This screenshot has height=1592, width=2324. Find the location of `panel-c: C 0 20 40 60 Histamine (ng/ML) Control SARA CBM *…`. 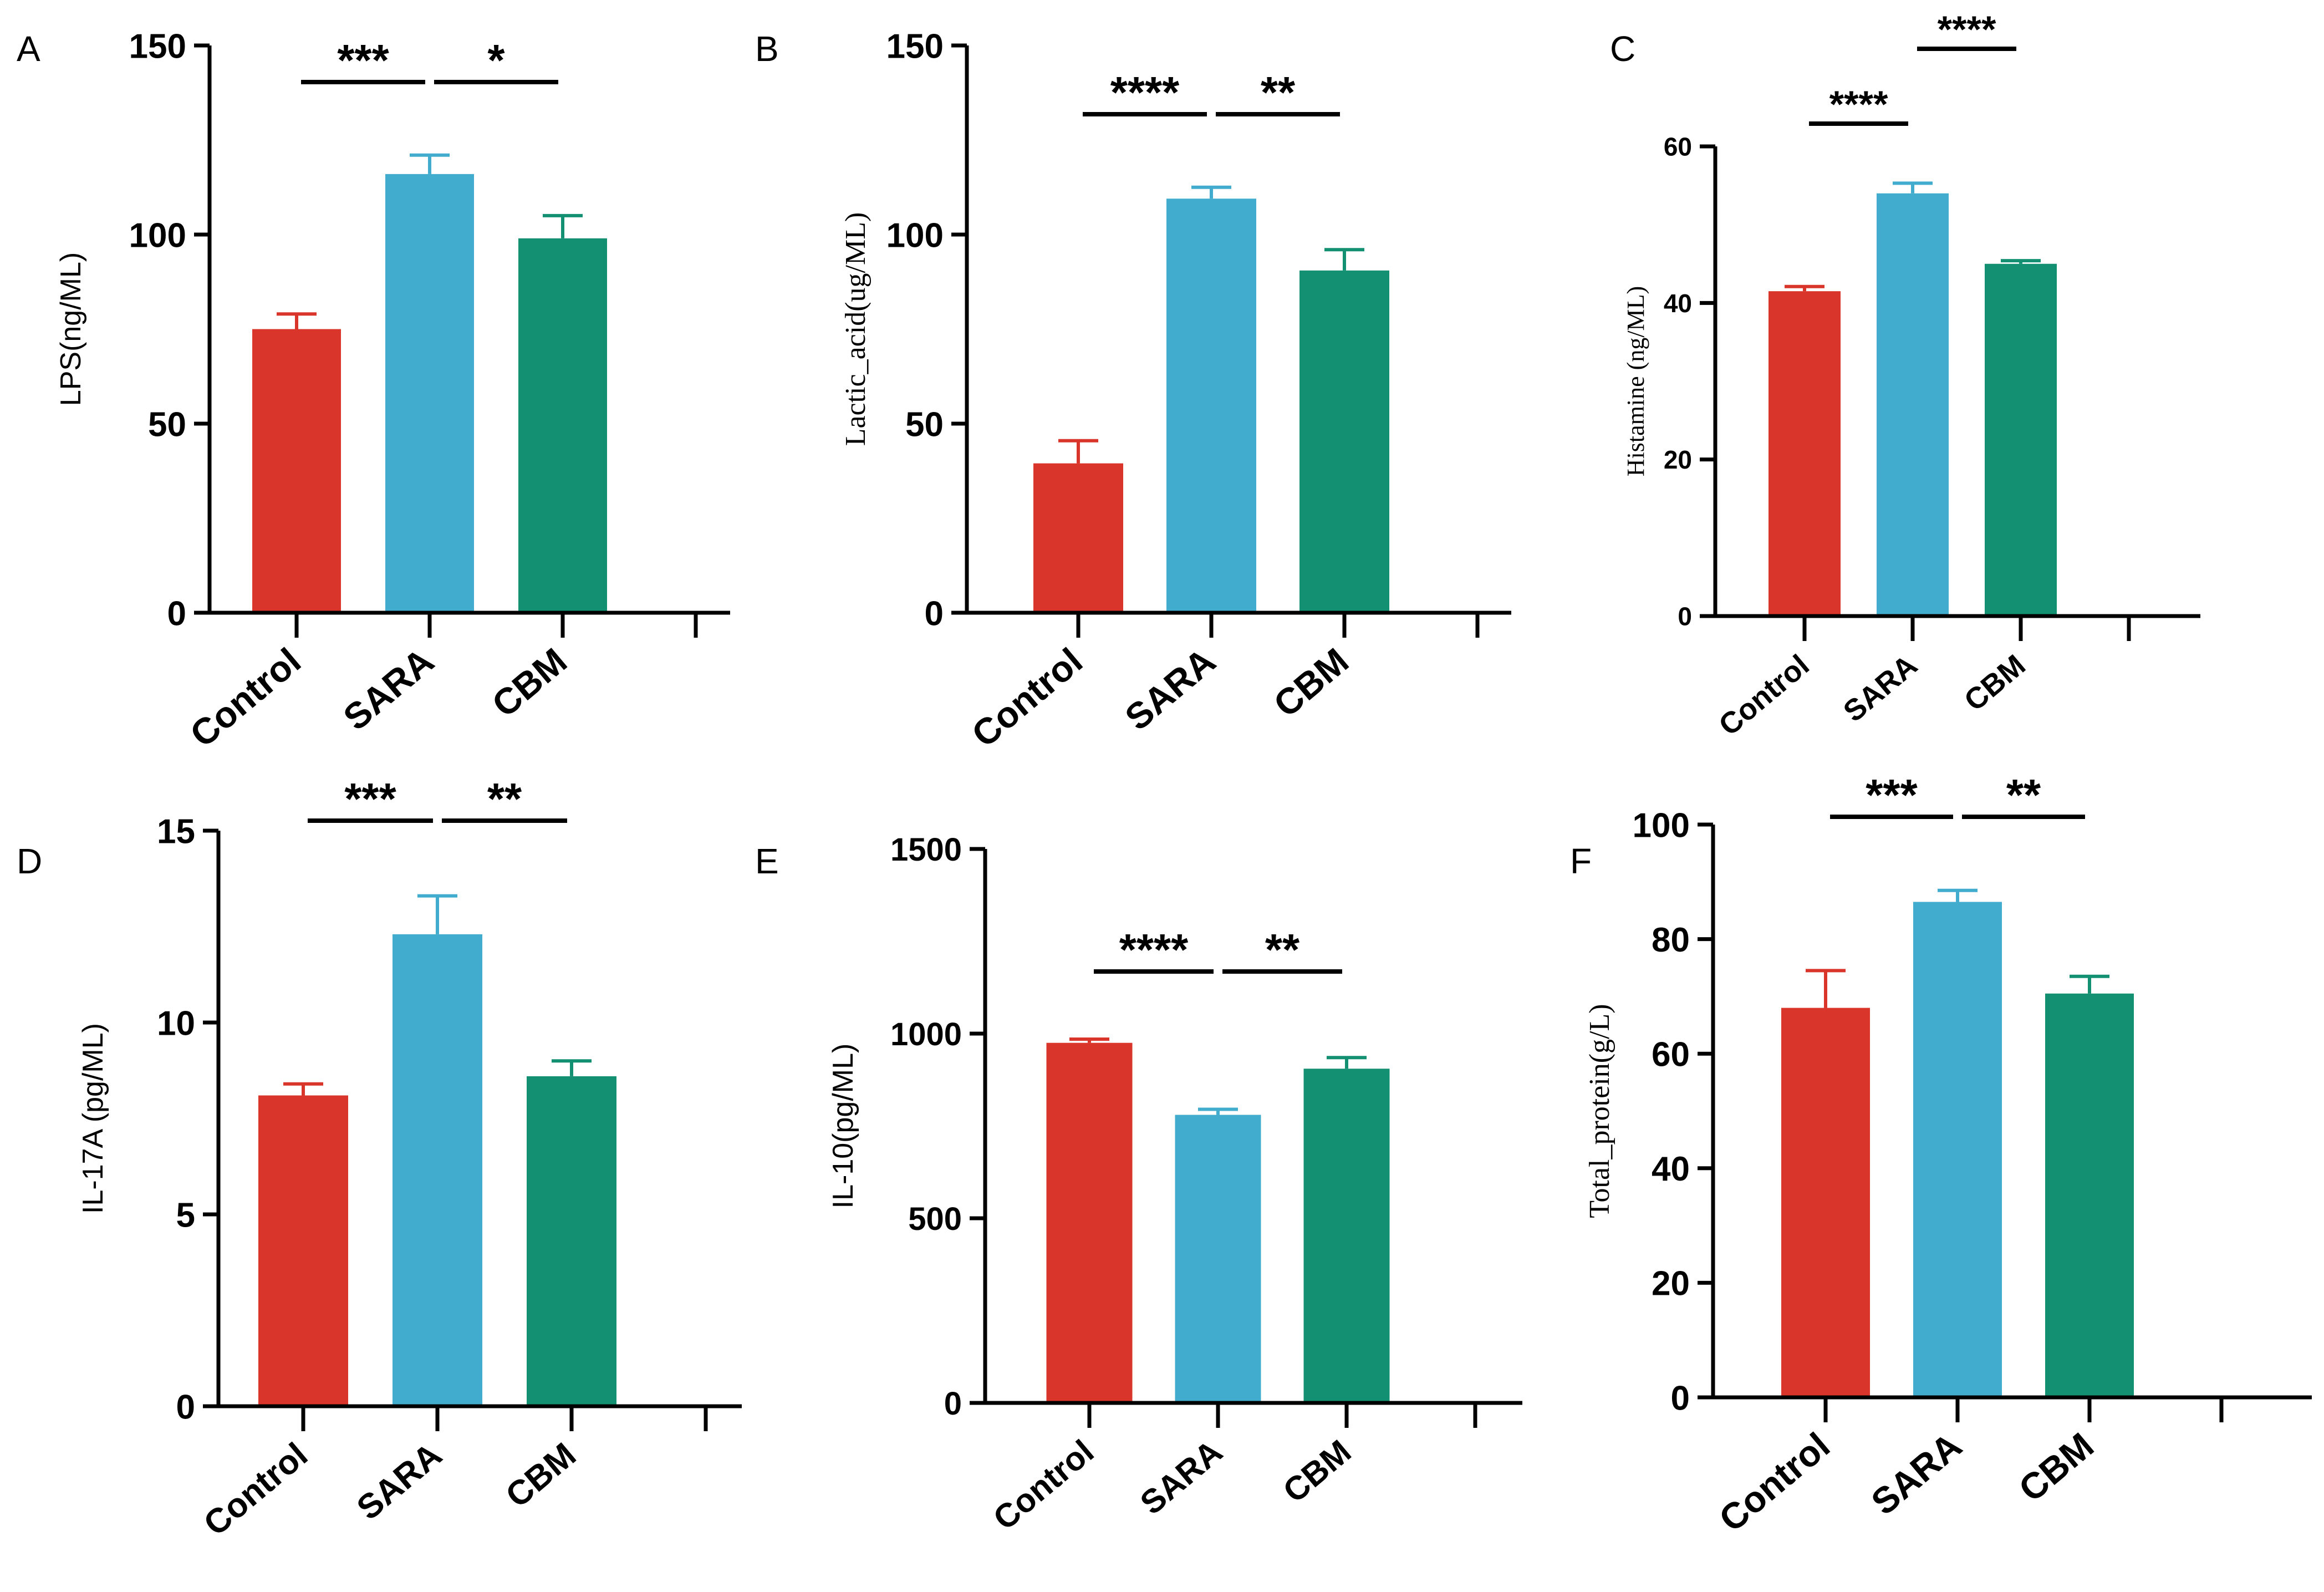

panel-c: C 0 20 40 60 Histamine (ng/ML) Control SARA CBM *… is located at coordinates (1905, 375).